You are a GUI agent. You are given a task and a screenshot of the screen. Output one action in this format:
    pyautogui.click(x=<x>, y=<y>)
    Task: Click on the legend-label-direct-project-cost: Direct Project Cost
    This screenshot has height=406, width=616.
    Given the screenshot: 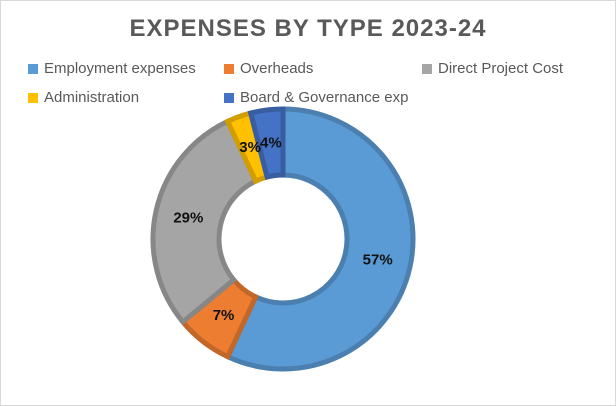 What is the action you would take?
    pyautogui.click(x=501, y=68)
    